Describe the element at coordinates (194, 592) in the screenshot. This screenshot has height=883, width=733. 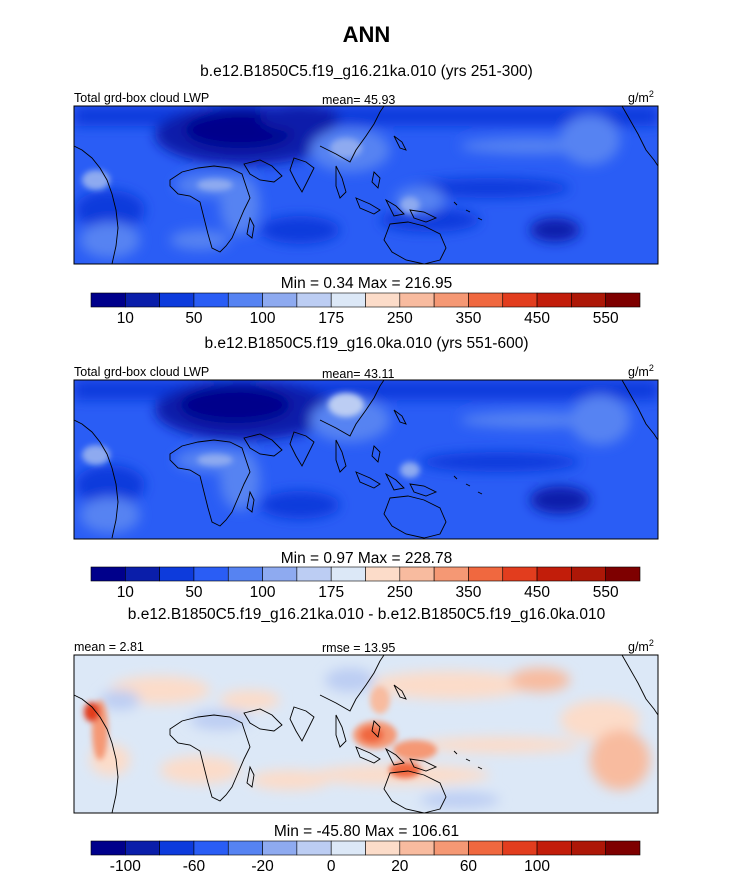
I see `colorbar-2-tick-label: 50` at that location.